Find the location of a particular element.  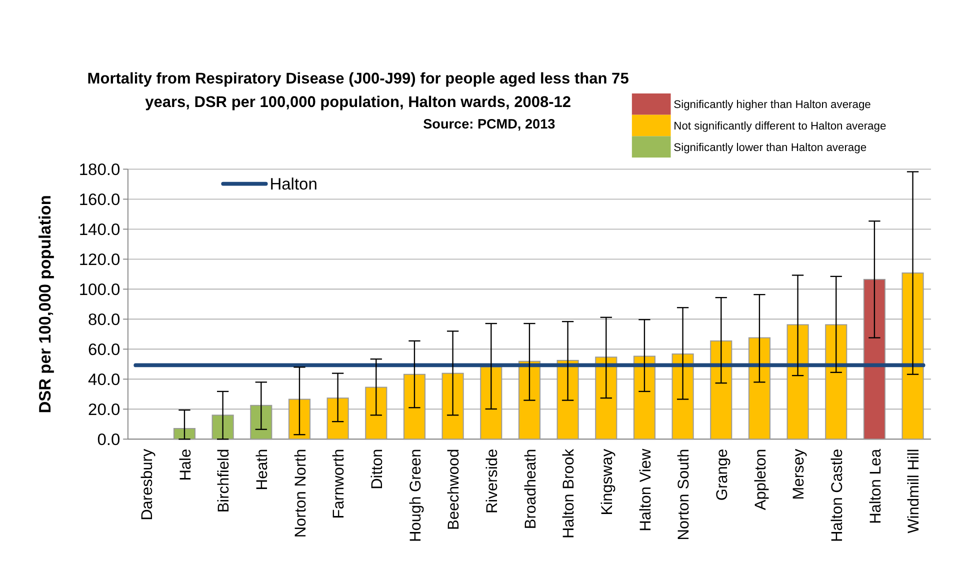

y-tick-label: 20.0 is located at coordinates (104, 409).